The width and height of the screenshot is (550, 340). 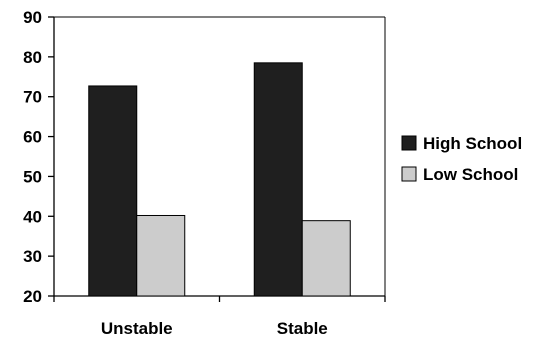 What do you see at coordinates (302, 328) in the screenshot?
I see `x-category-label: Stable` at bounding box center [302, 328].